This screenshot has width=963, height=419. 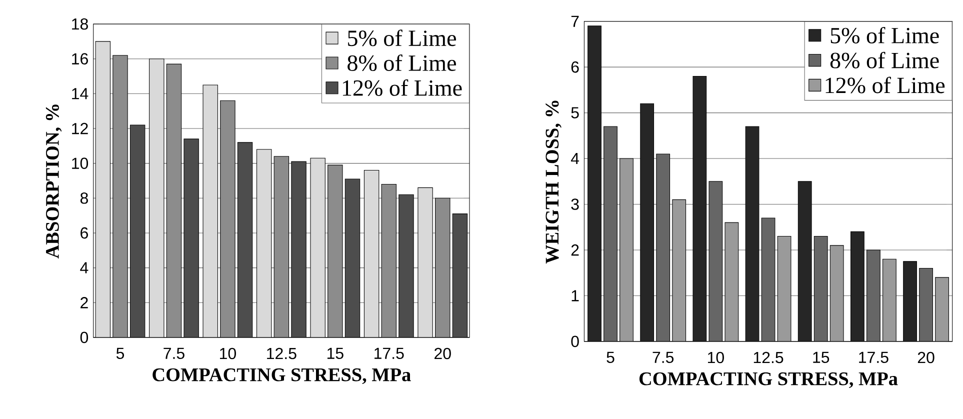 I want to click on y-tick-label: 7, so click(x=575, y=21).